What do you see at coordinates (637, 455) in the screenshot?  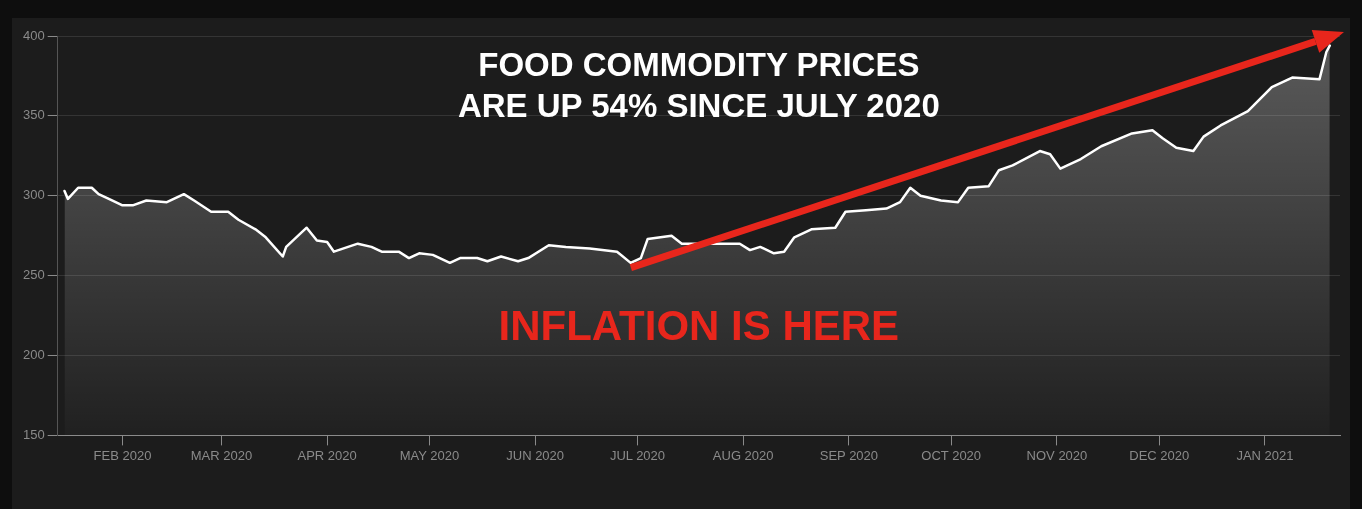 I see `x-tick-label: JUL 2020` at bounding box center [637, 455].